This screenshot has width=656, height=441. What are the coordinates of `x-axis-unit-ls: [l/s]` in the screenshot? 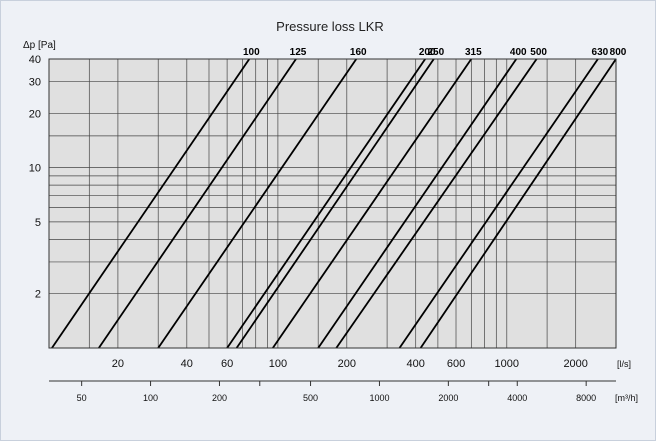 It's located at (624, 364).